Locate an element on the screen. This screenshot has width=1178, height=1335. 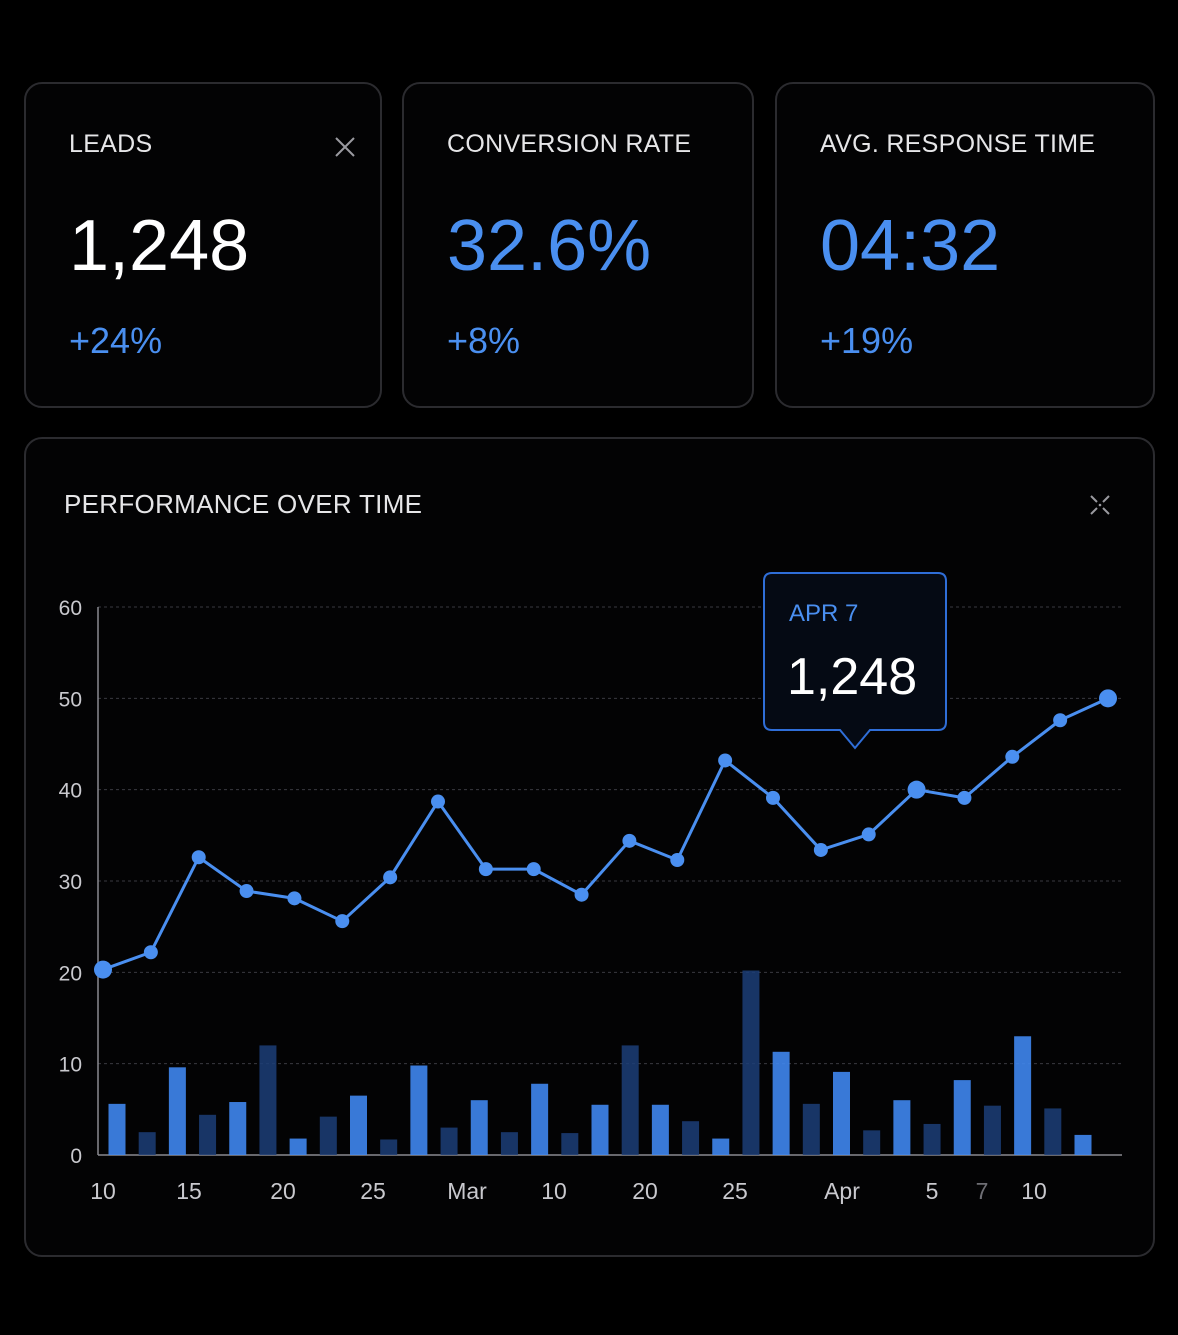
kpi-card-conversion-rate: CONVERSION RATE 32.6% +8% is located at coordinates (578, 245).